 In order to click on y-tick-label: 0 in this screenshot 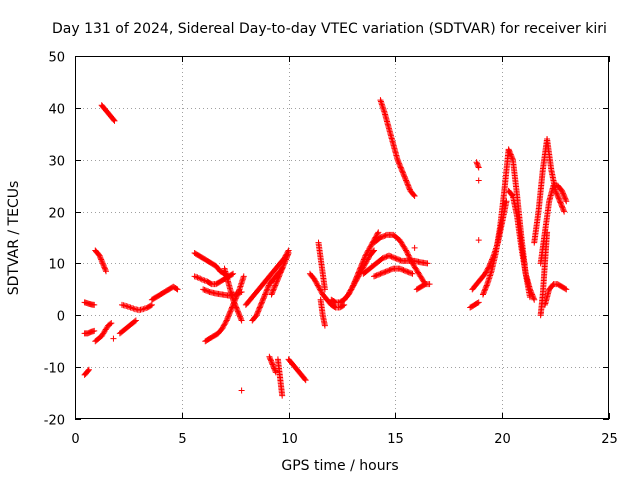, I will do `click(61, 317)`.